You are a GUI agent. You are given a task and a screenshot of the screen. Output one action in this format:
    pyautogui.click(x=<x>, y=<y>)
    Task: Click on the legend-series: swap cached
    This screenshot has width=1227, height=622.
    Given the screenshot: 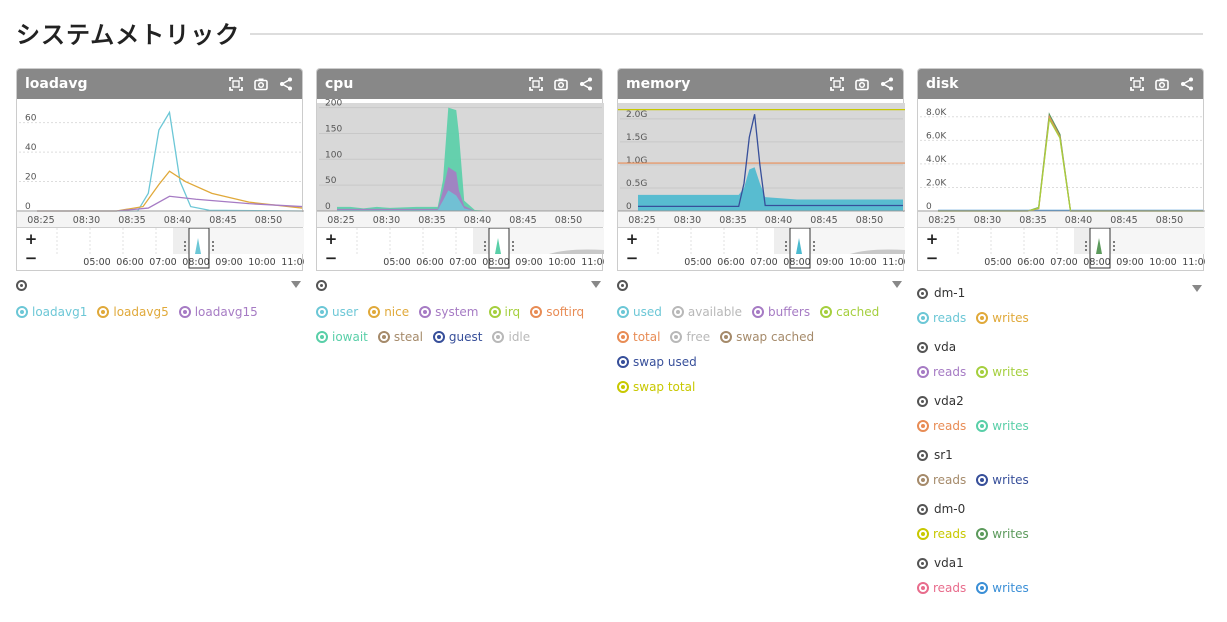 What is the action you would take?
    pyautogui.click(x=767, y=336)
    